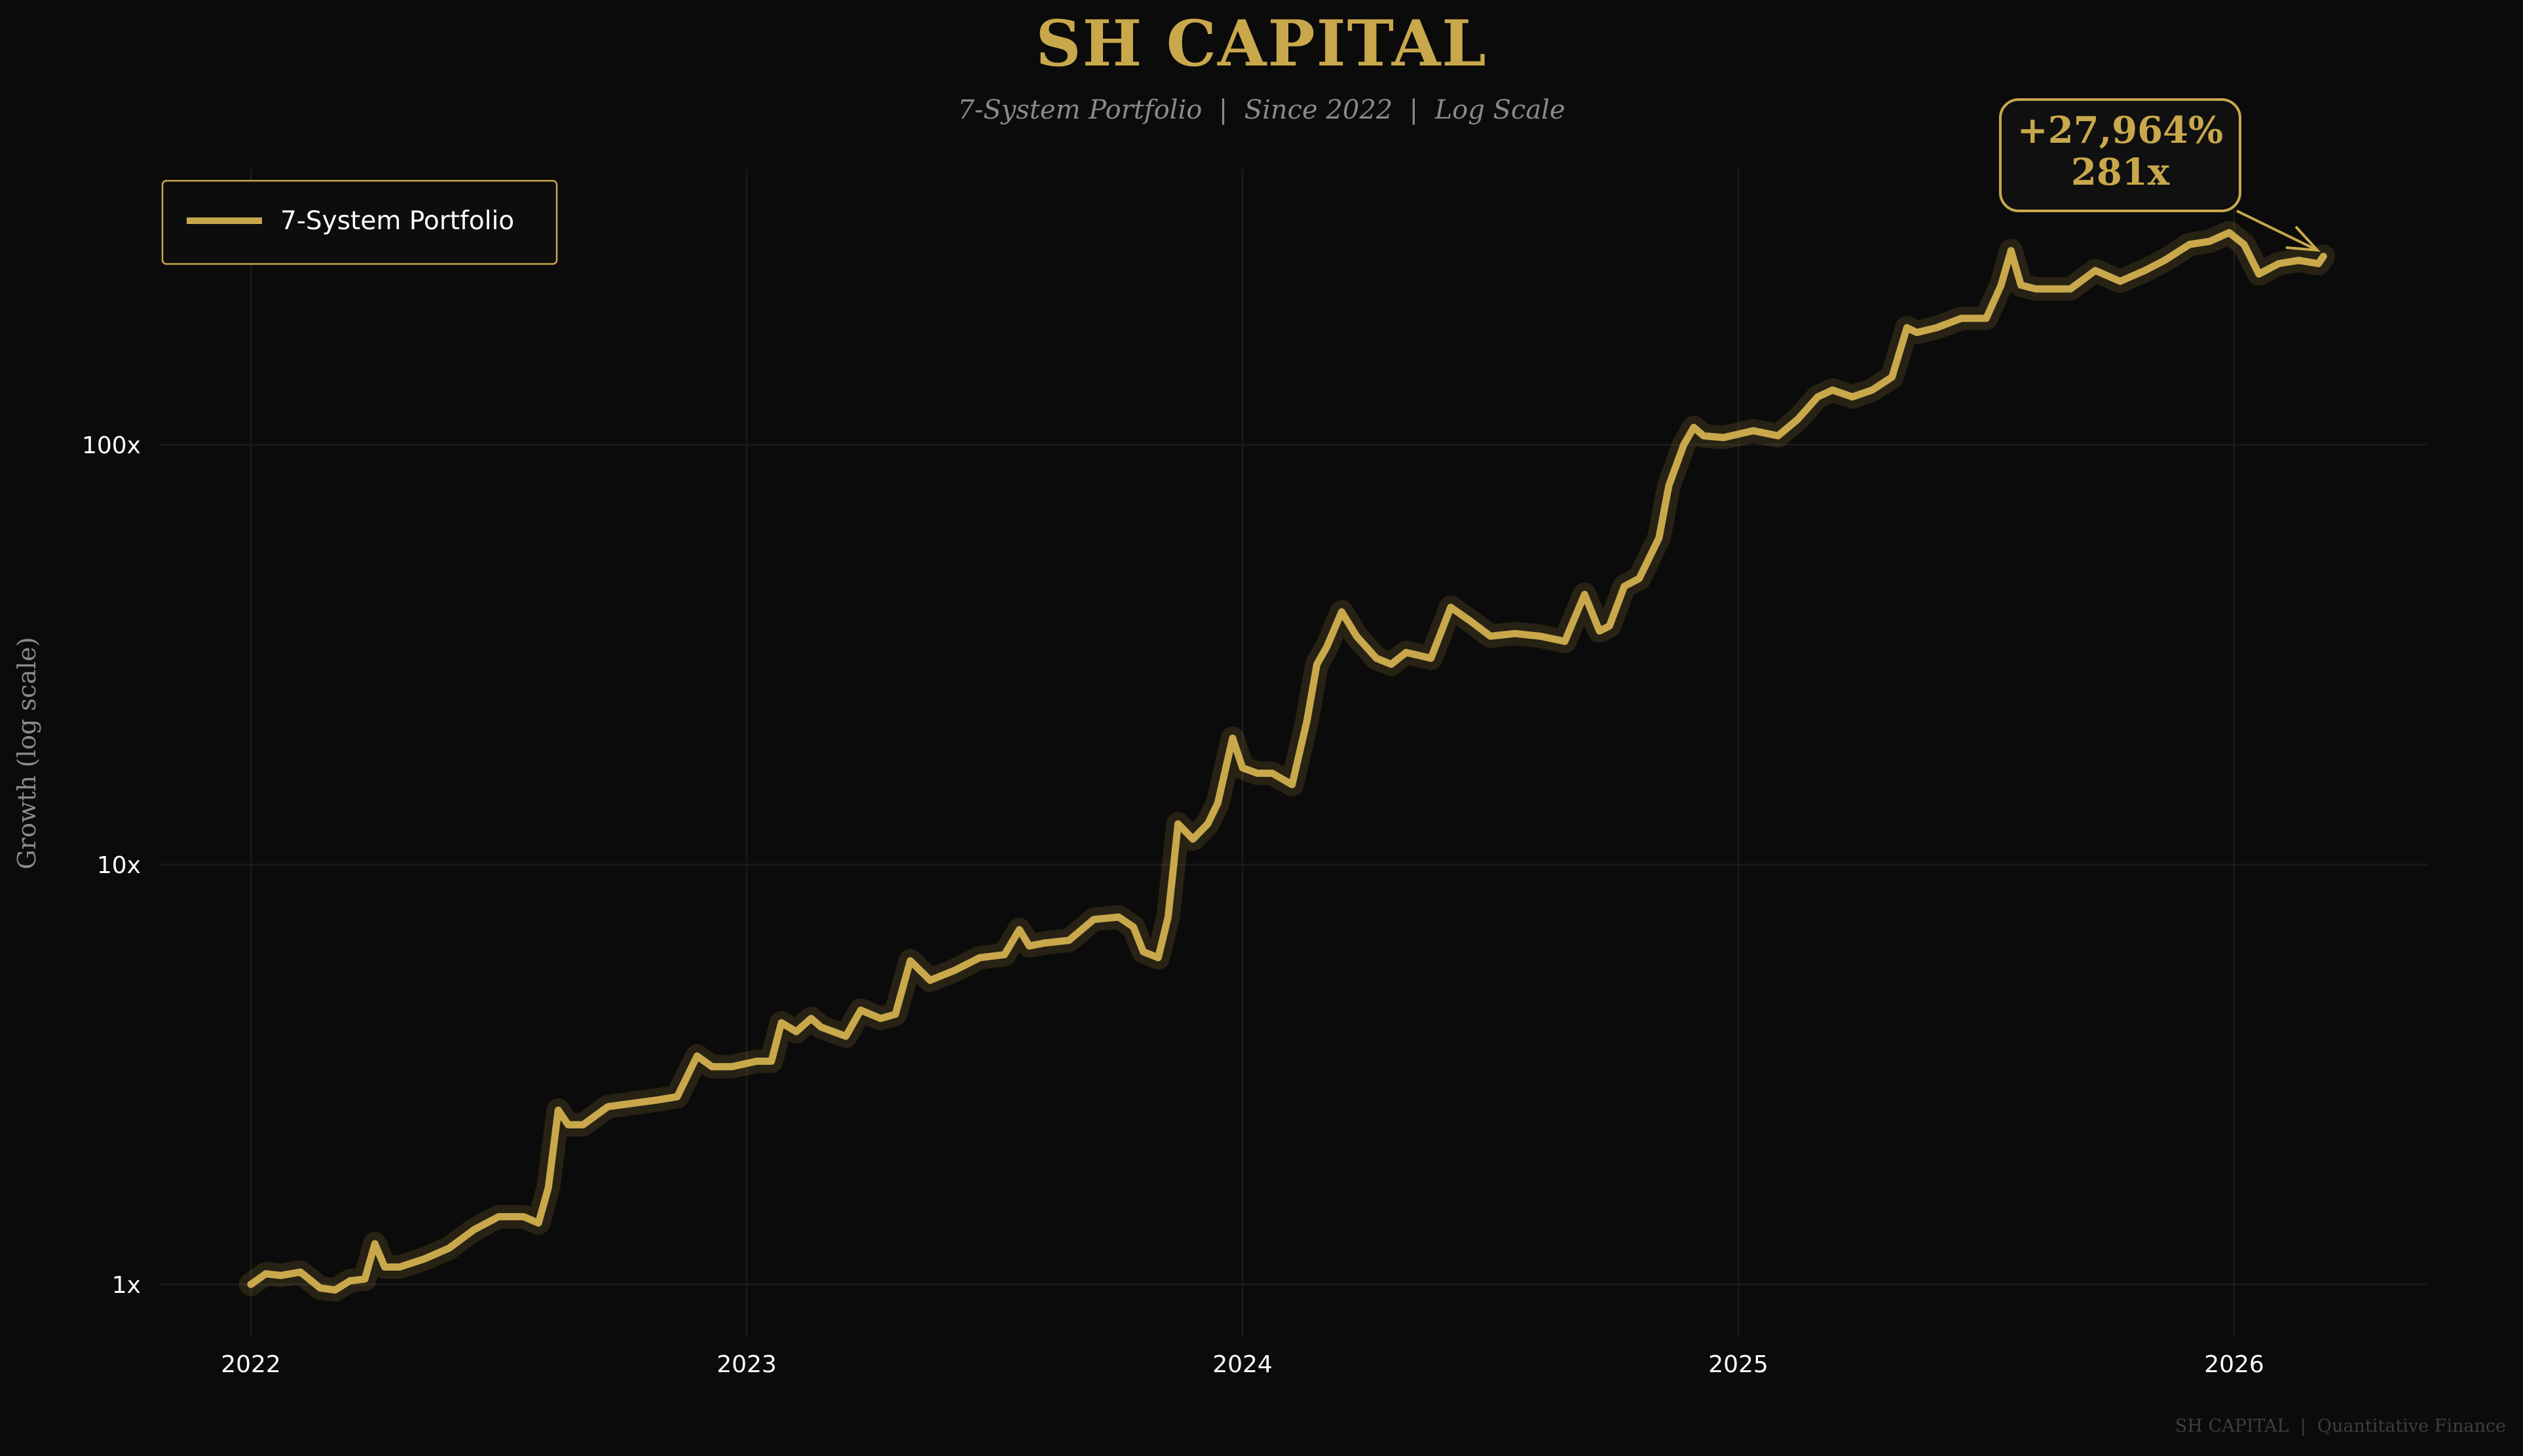 The width and height of the screenshot is (2523, 1456). What do you see at coordinates (251, 1364) in the screenshot?
I see `x-tick-label: 2022` at bounding box center [251, 1364].